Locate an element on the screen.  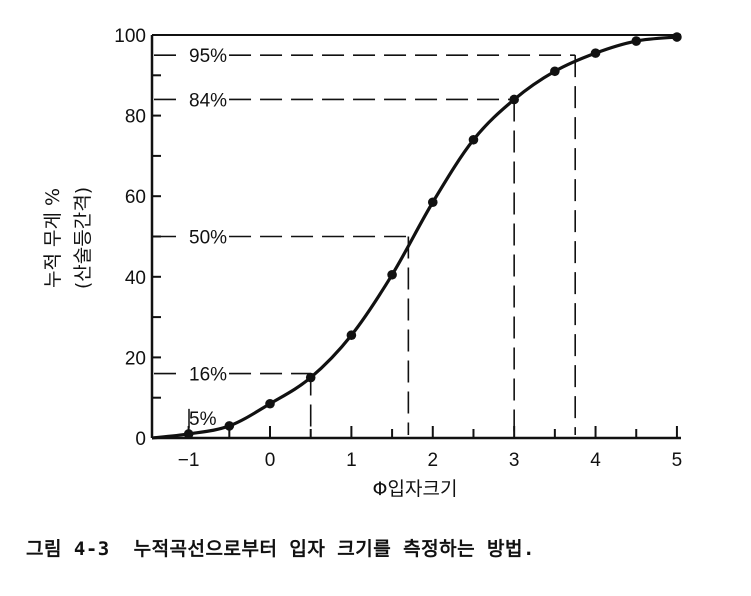
percentile-label: 16% is located at coordinates (208, 375).